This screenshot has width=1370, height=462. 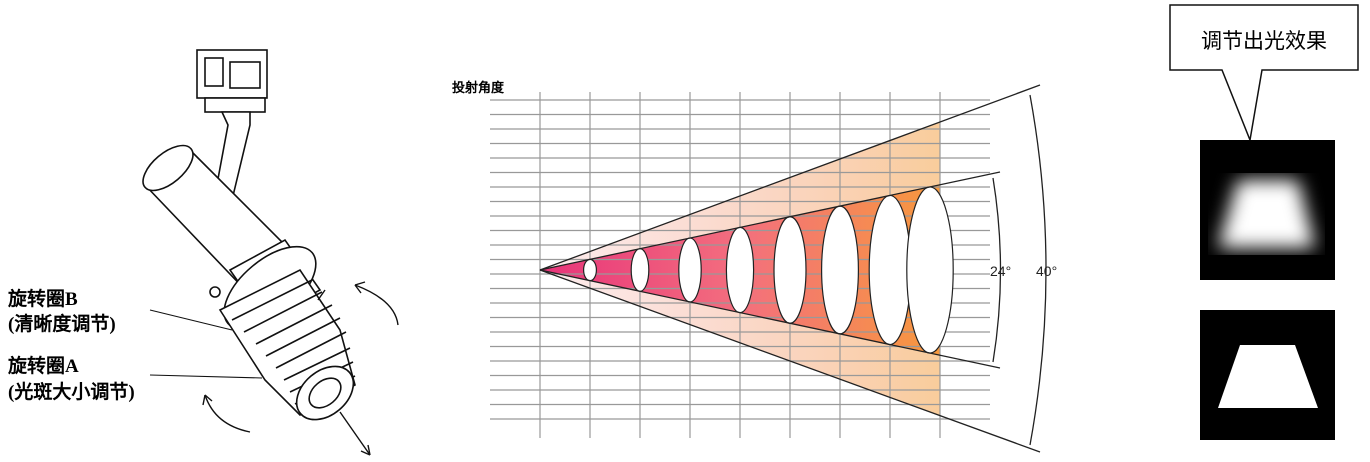 I want to click on callout-text: 调节出光效果, so click(x=1264, y=41).